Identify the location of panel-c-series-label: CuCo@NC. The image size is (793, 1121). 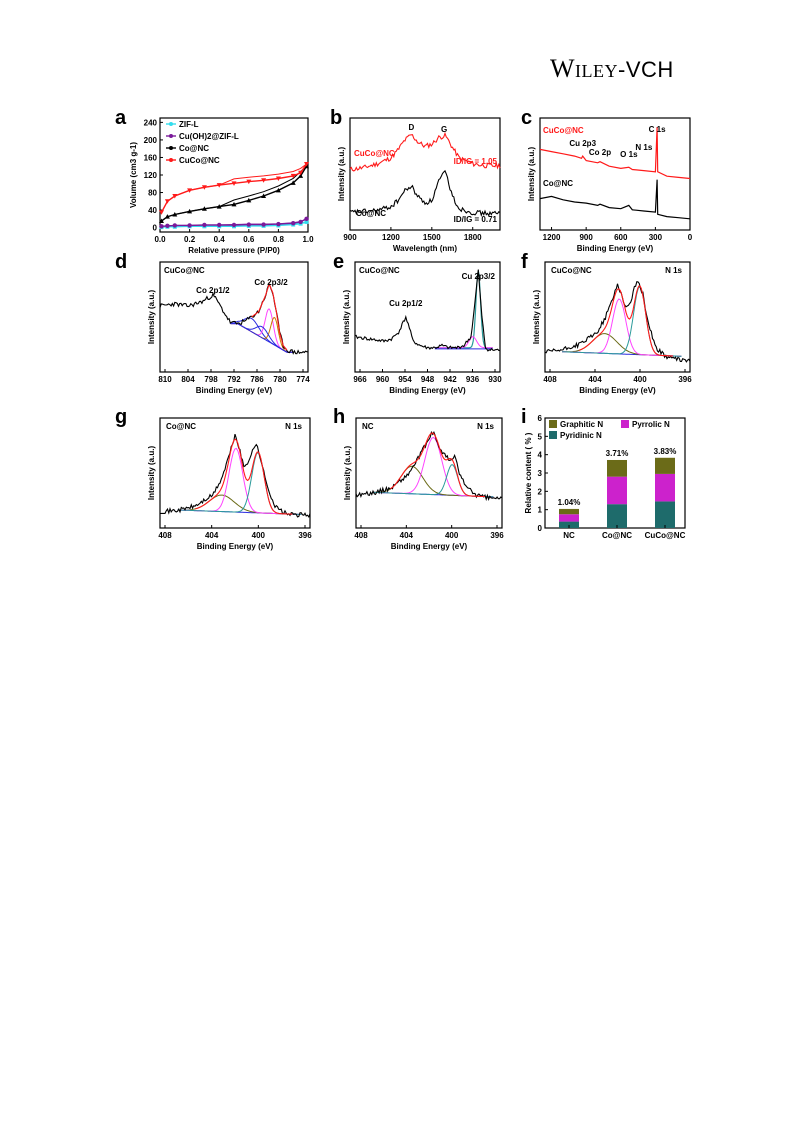
(563, 130).